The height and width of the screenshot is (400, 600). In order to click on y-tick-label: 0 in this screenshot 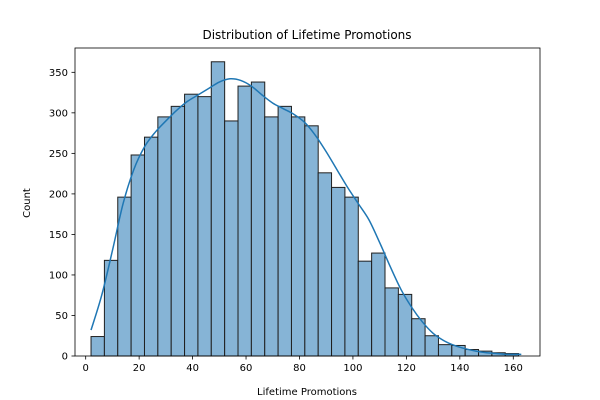, I will do `click(65, 357)`.